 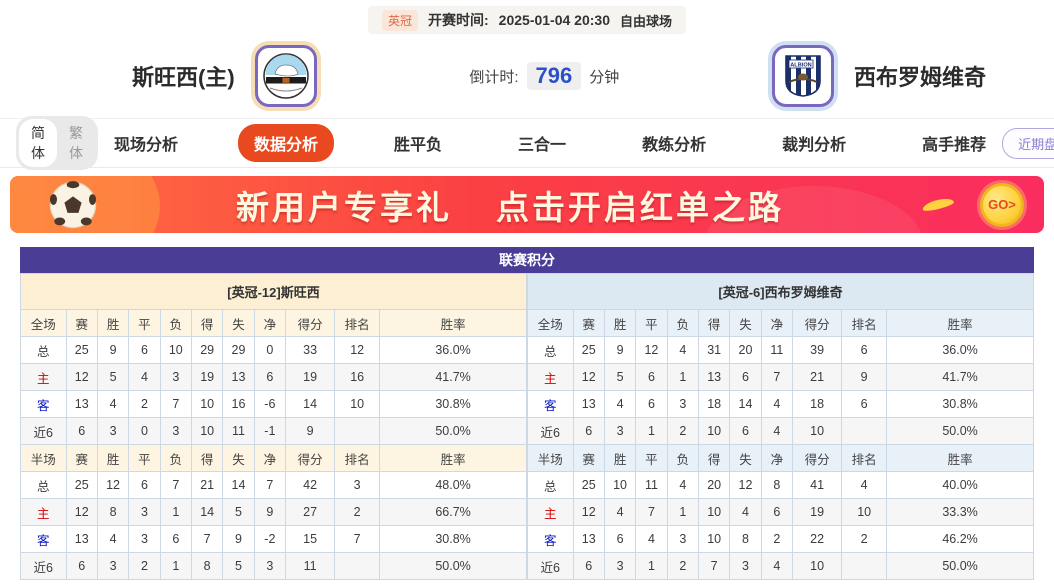 I want to click on table-row: 客 13 4 6 3 18 14 4 18 6 30.8%, so click(x=780, y=404).